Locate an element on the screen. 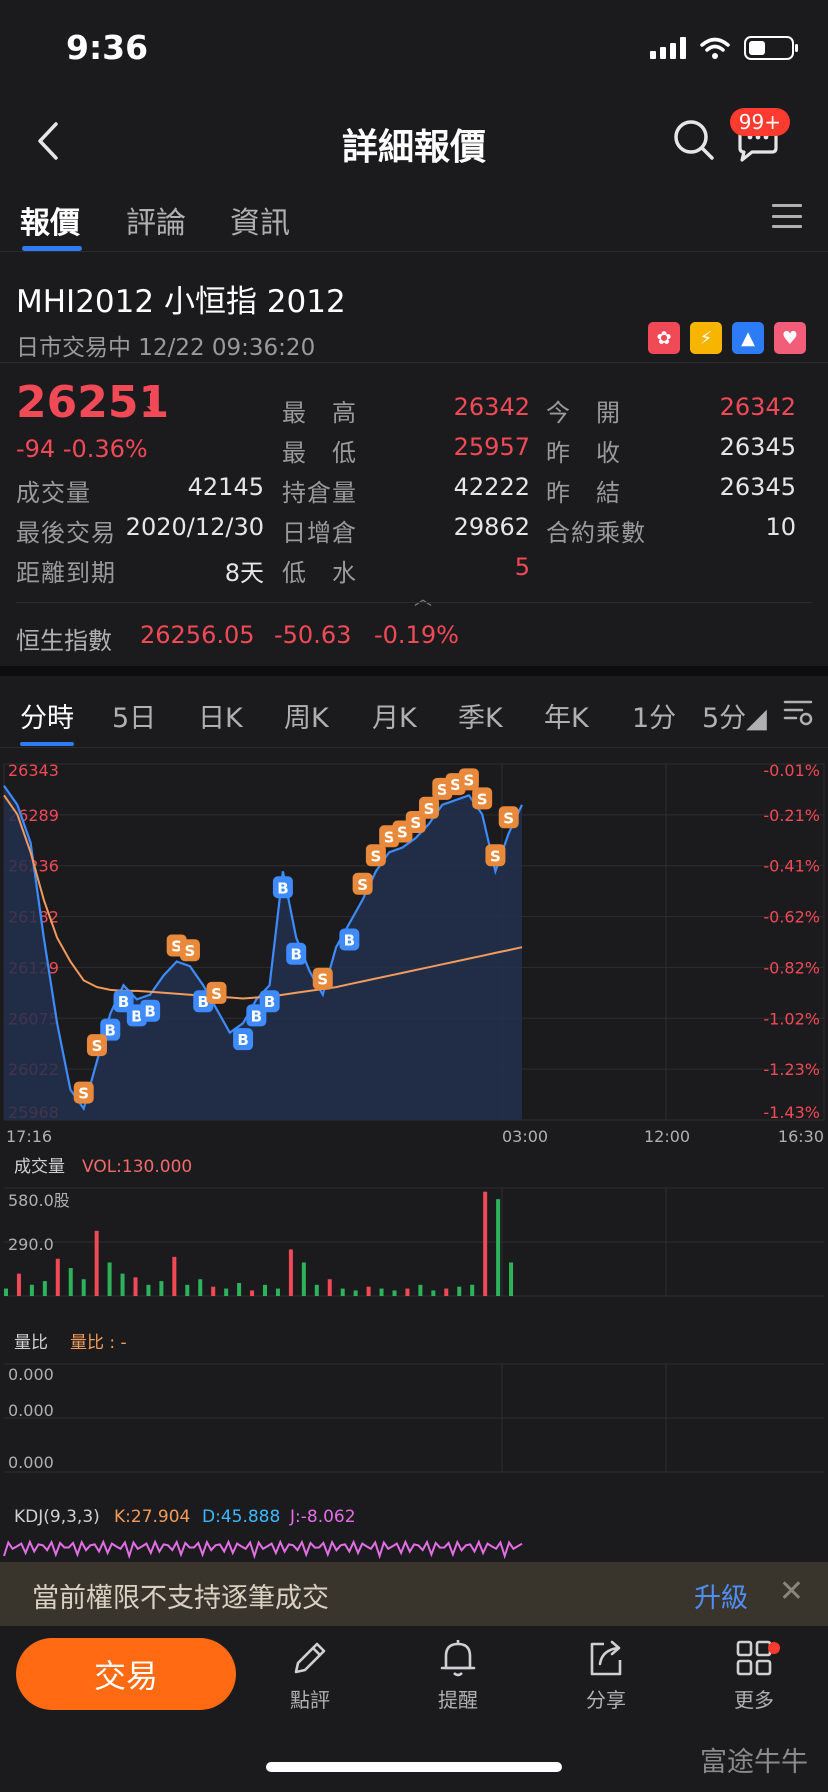 Image resolution: width=828 pixels, height=1792 pixels. ratio-tick-3: 0.000 is located at coordinates (31, 1462).